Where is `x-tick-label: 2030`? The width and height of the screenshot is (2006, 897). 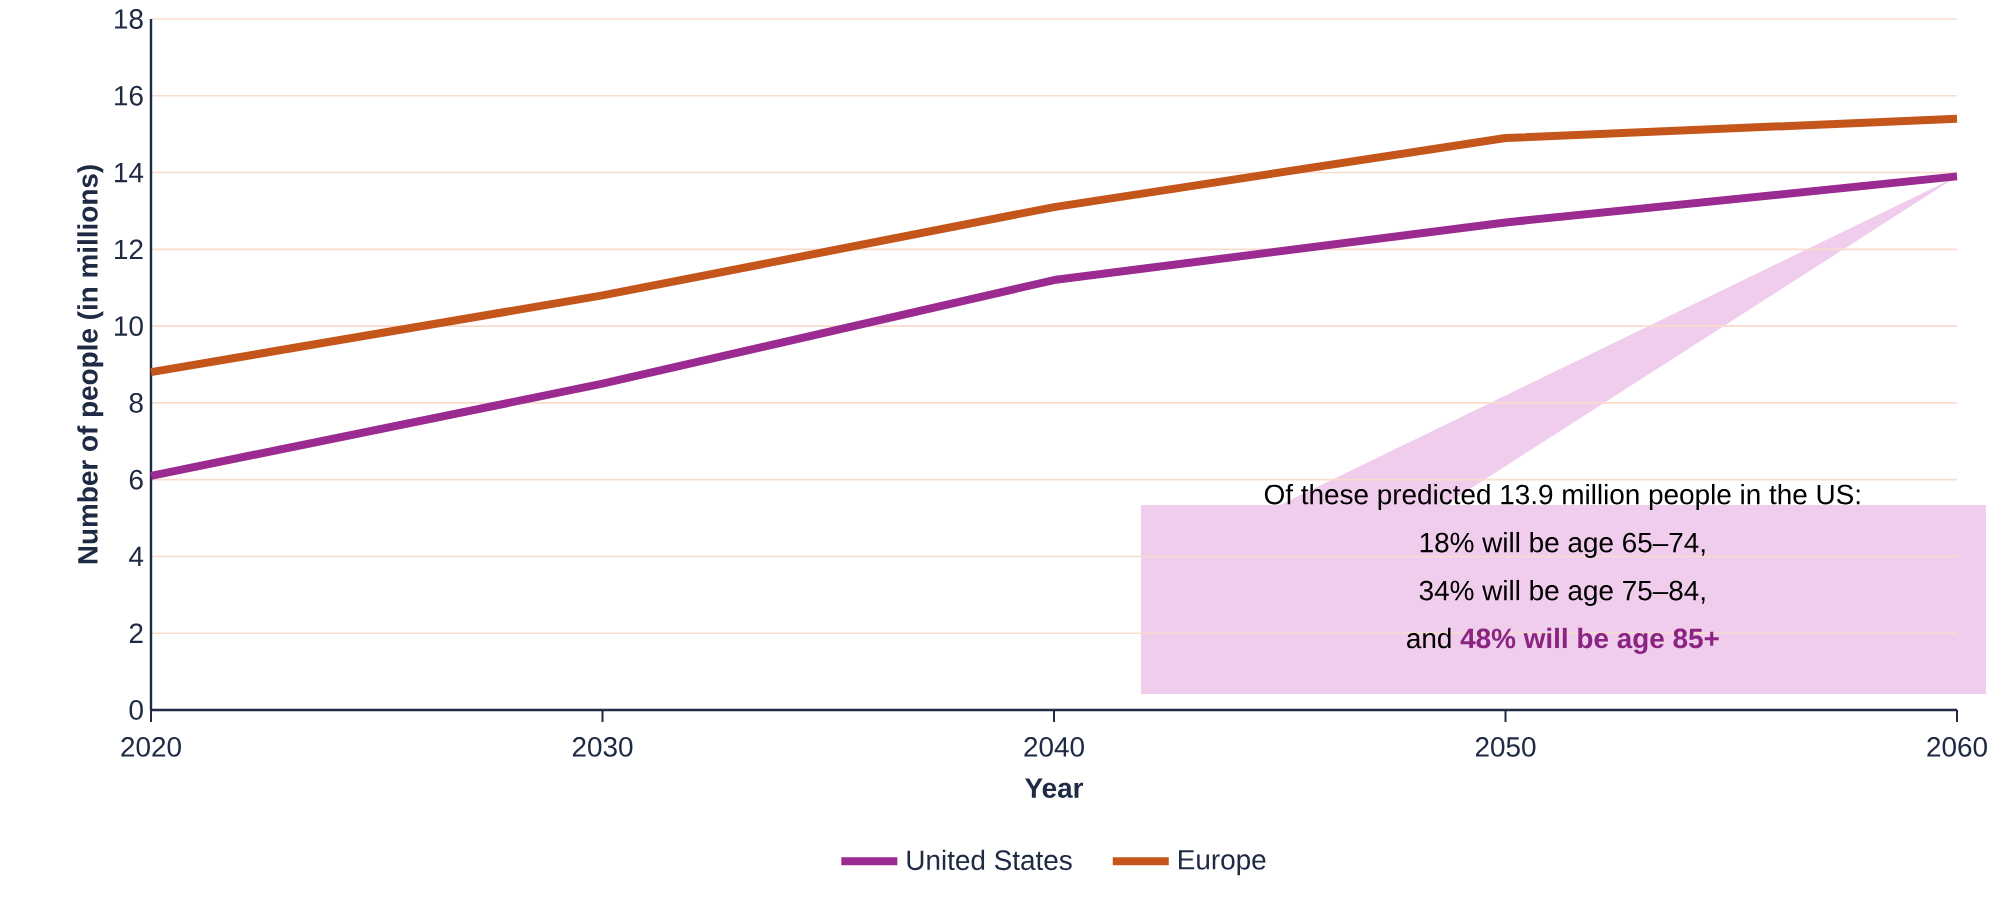 x-tick-label: 2030 is located at coordinates (602, 747).